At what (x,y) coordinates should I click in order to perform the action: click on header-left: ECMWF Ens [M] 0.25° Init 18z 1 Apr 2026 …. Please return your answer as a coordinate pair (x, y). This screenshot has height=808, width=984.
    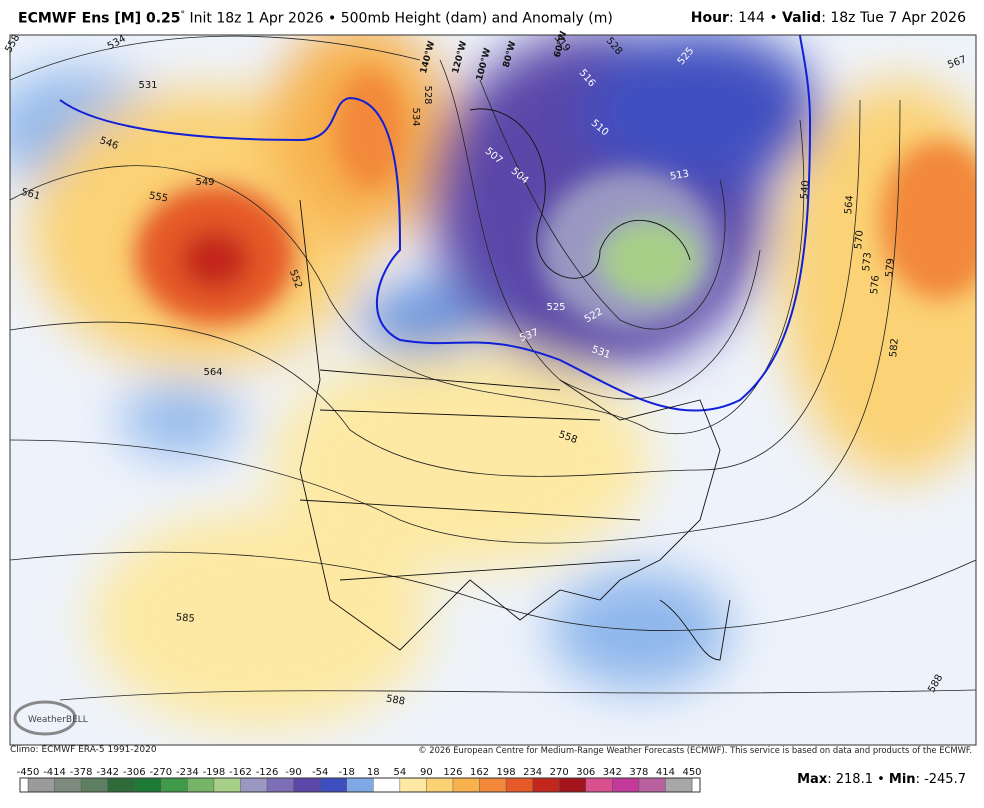
    Looking at the image, I should click on (315, 18).